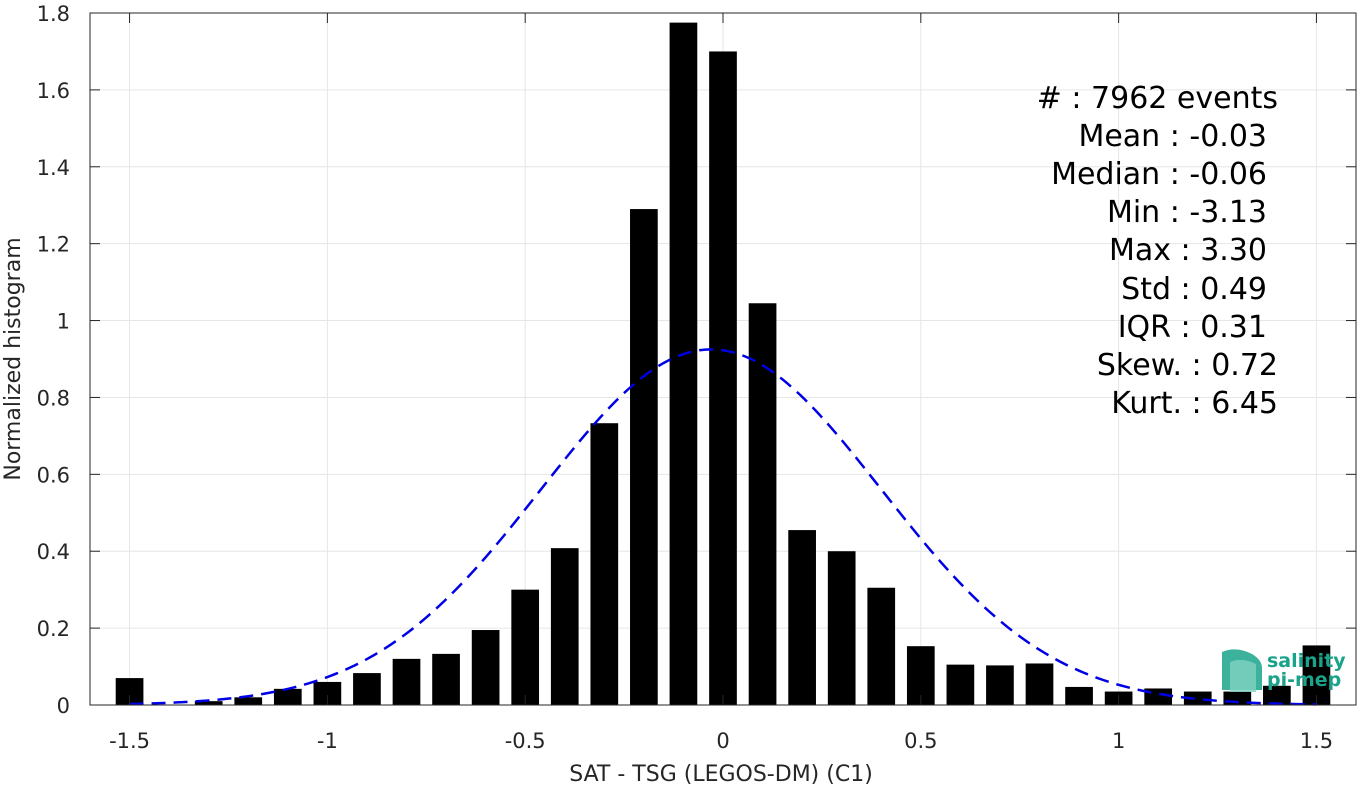  I want to click on x-tick-labels: -1.5 -1 -0.5 0 0.5 1 1.5, so click(721, 741).